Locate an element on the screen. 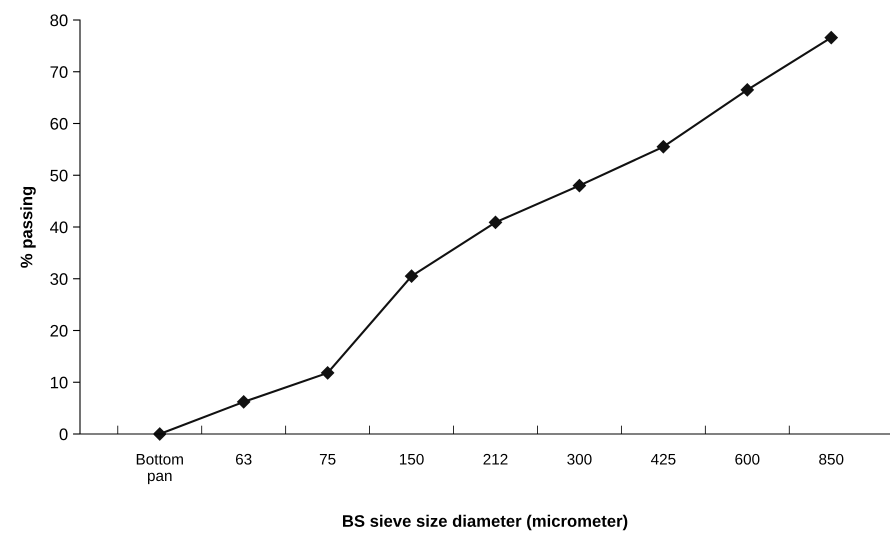 The width and height of the screenshot is (890, 550). x-axis-title: BS sieve size diameter (micrometer) is located at coordinates (485, 522).